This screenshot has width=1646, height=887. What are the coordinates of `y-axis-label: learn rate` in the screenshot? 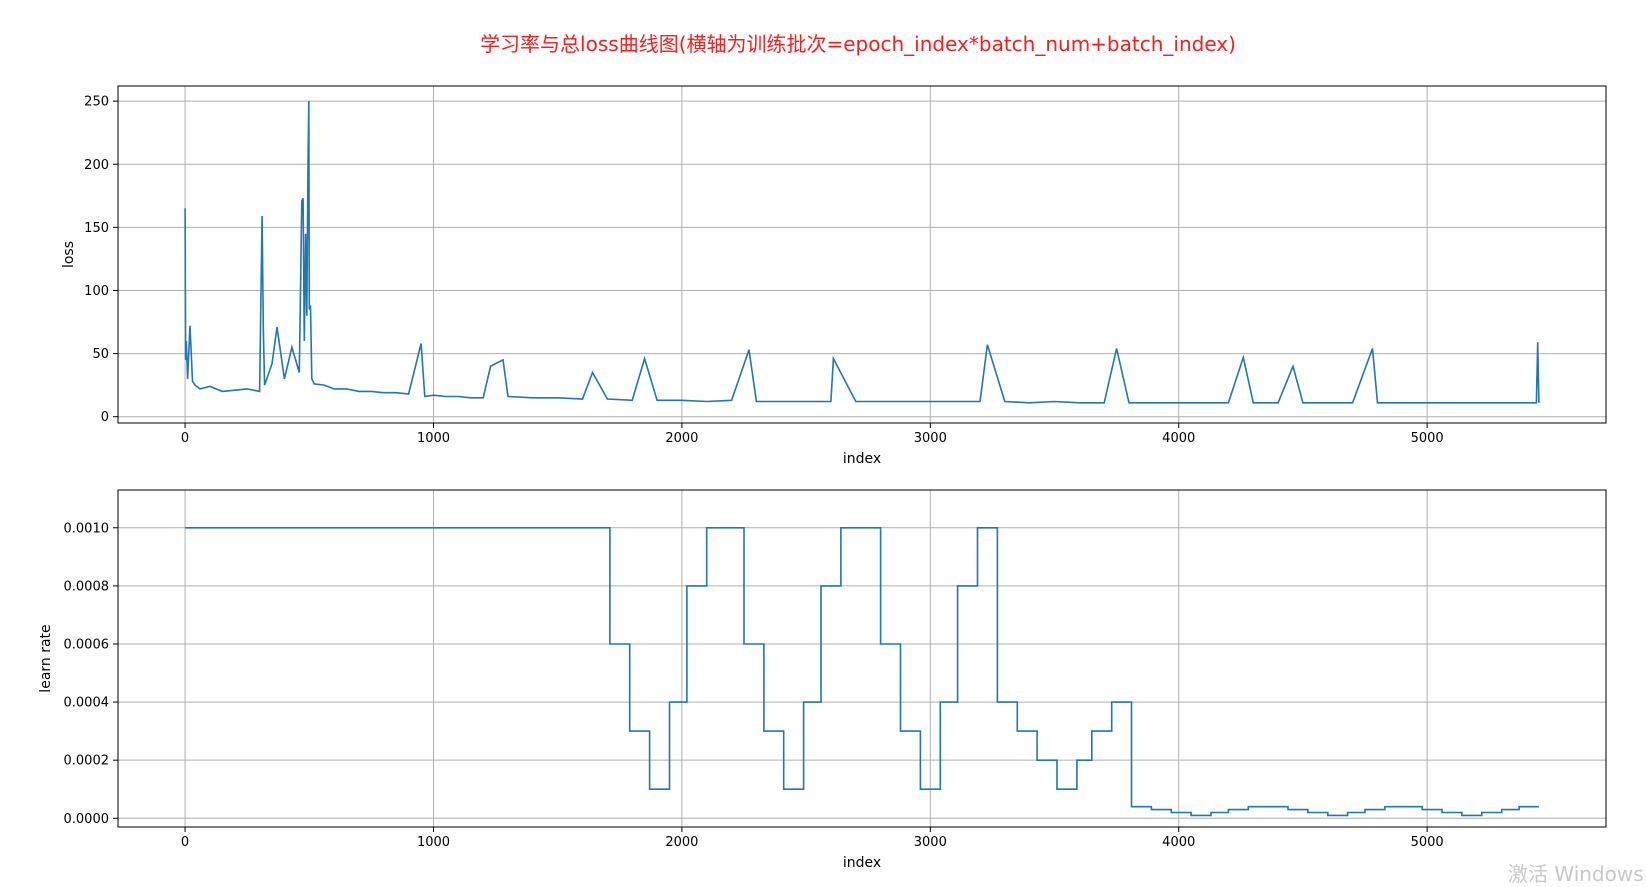 It's located at (46, 658).